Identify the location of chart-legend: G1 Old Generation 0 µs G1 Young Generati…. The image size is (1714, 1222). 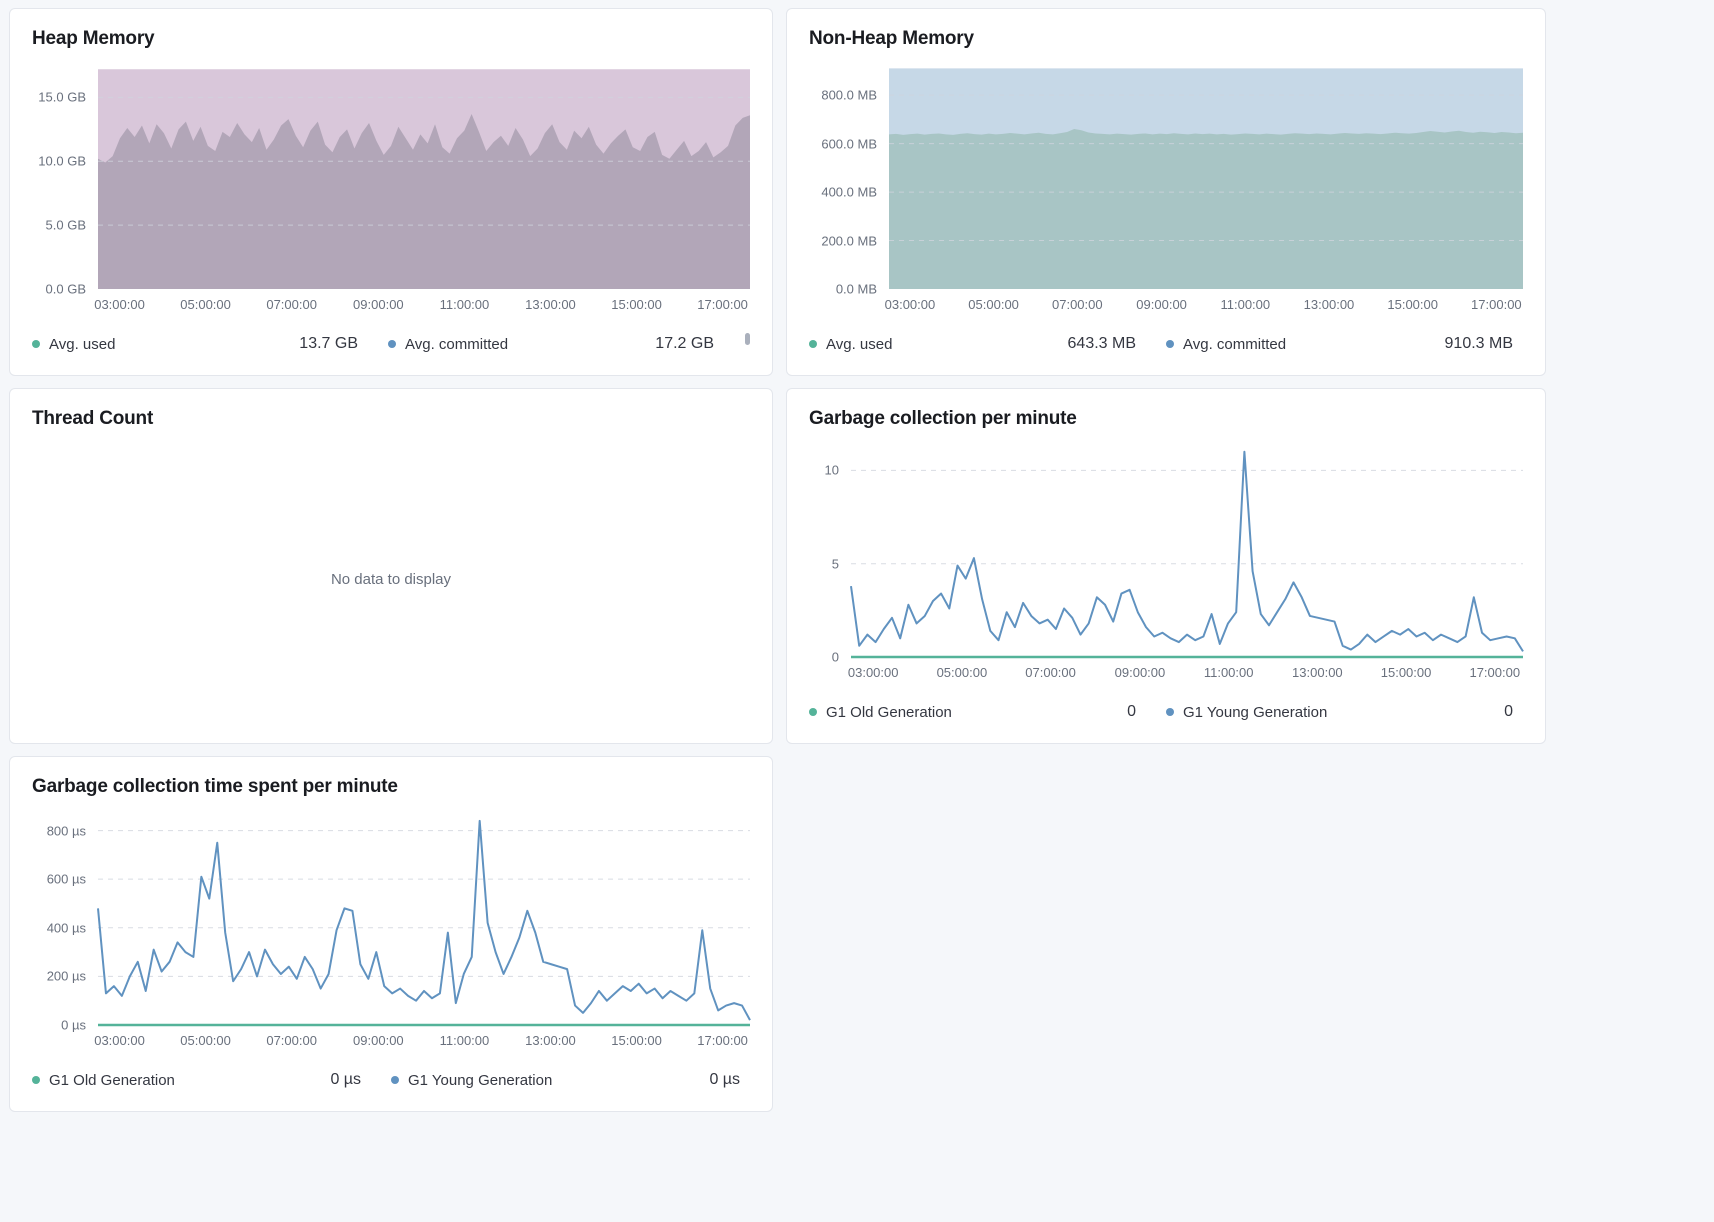
(391, 1080).